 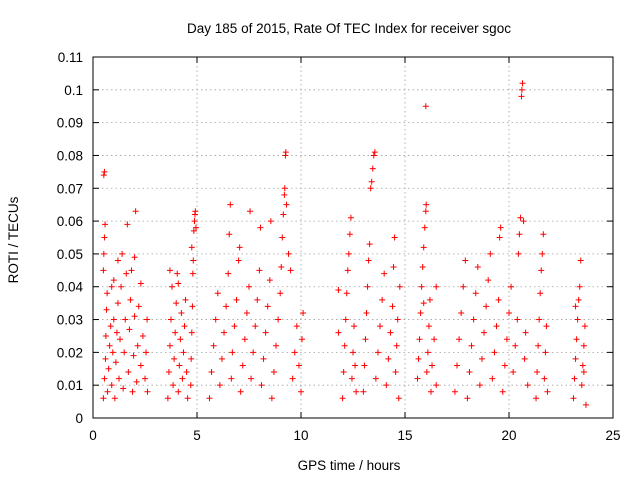 What do you see at coordinates (70, 287) in the screenshot?
I see `y-tick-label: 0.04` at bounding box center [70, 287].